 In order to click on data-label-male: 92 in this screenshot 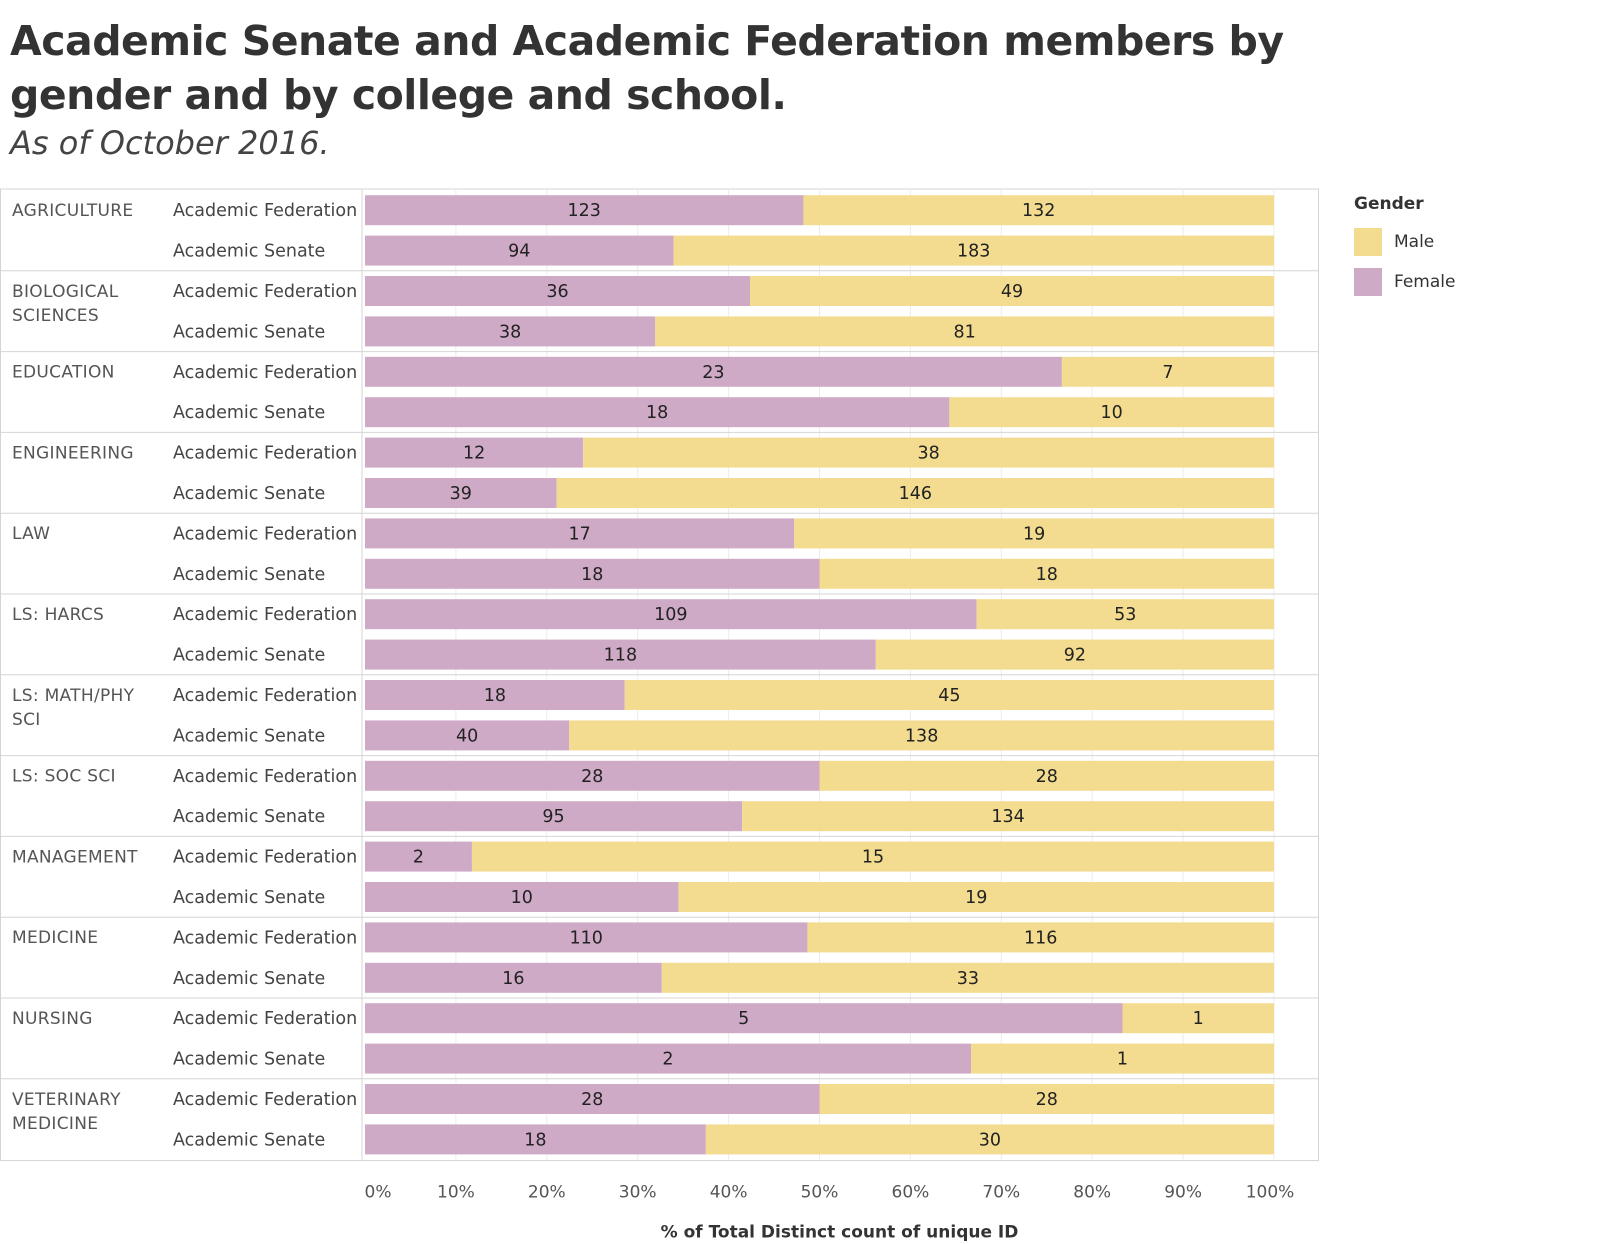, I will do `click(1075, 656)`.